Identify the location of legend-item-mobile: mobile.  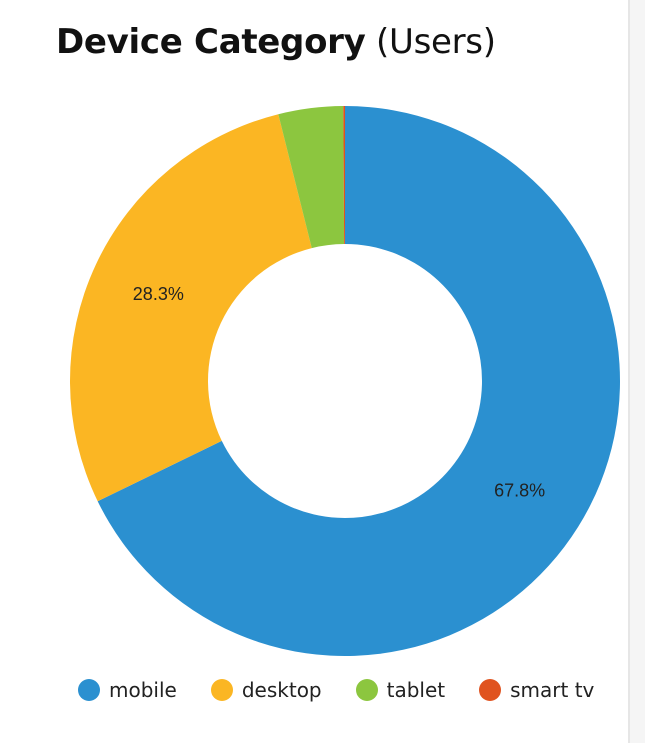
(127, 690).